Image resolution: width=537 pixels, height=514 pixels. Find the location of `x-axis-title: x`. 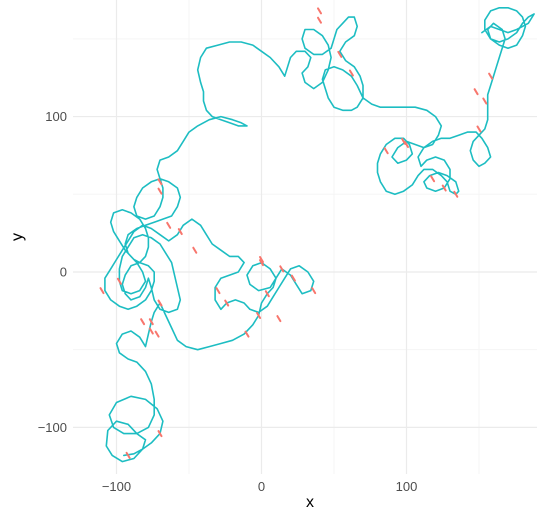

x-axis-title: x is located at coordinates (310, 502).